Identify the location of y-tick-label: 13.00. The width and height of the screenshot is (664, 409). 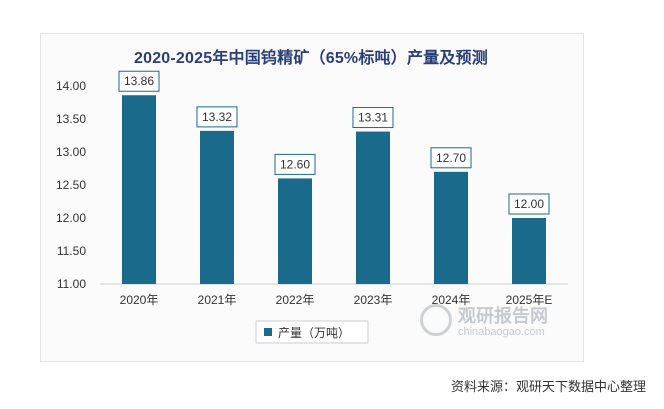
(71, 152).